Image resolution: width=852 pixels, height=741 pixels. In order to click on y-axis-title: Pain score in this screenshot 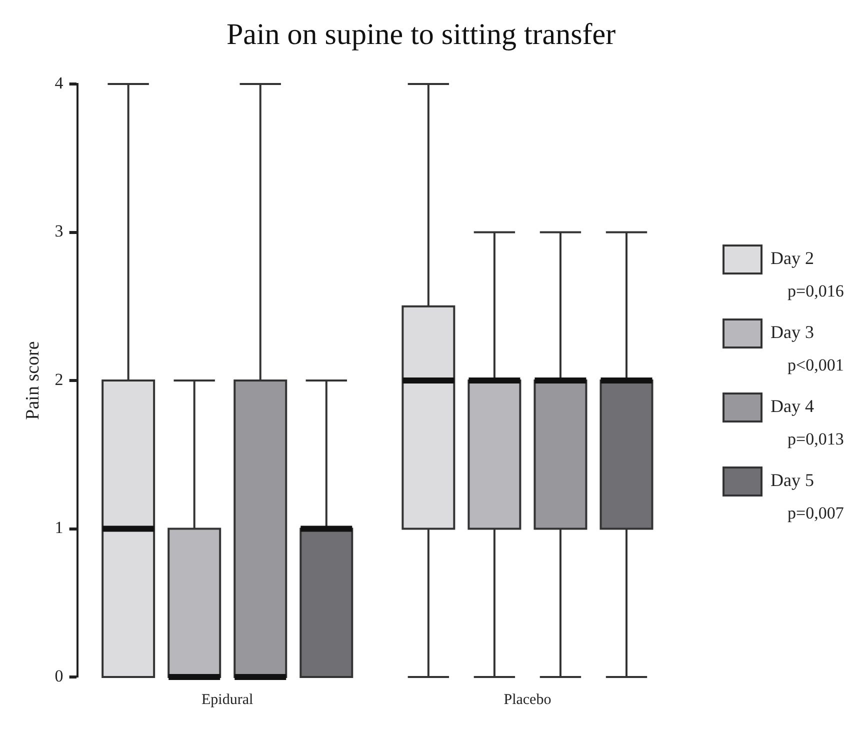, I will do `click(33, 380)`.